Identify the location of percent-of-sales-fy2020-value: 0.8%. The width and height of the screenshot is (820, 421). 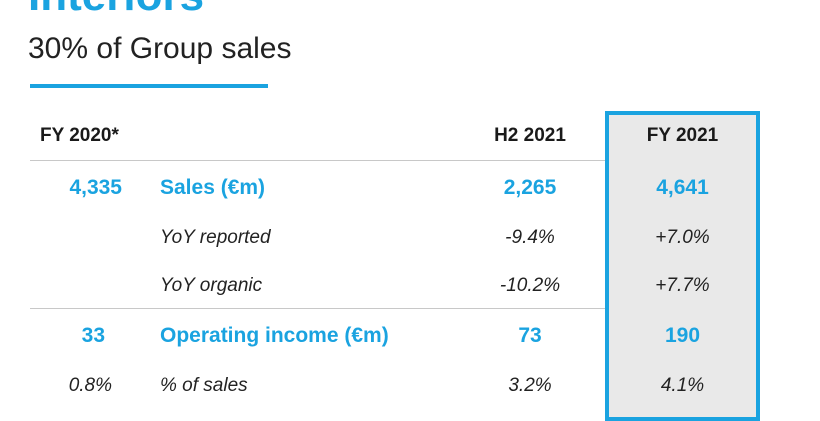
(90, 385).